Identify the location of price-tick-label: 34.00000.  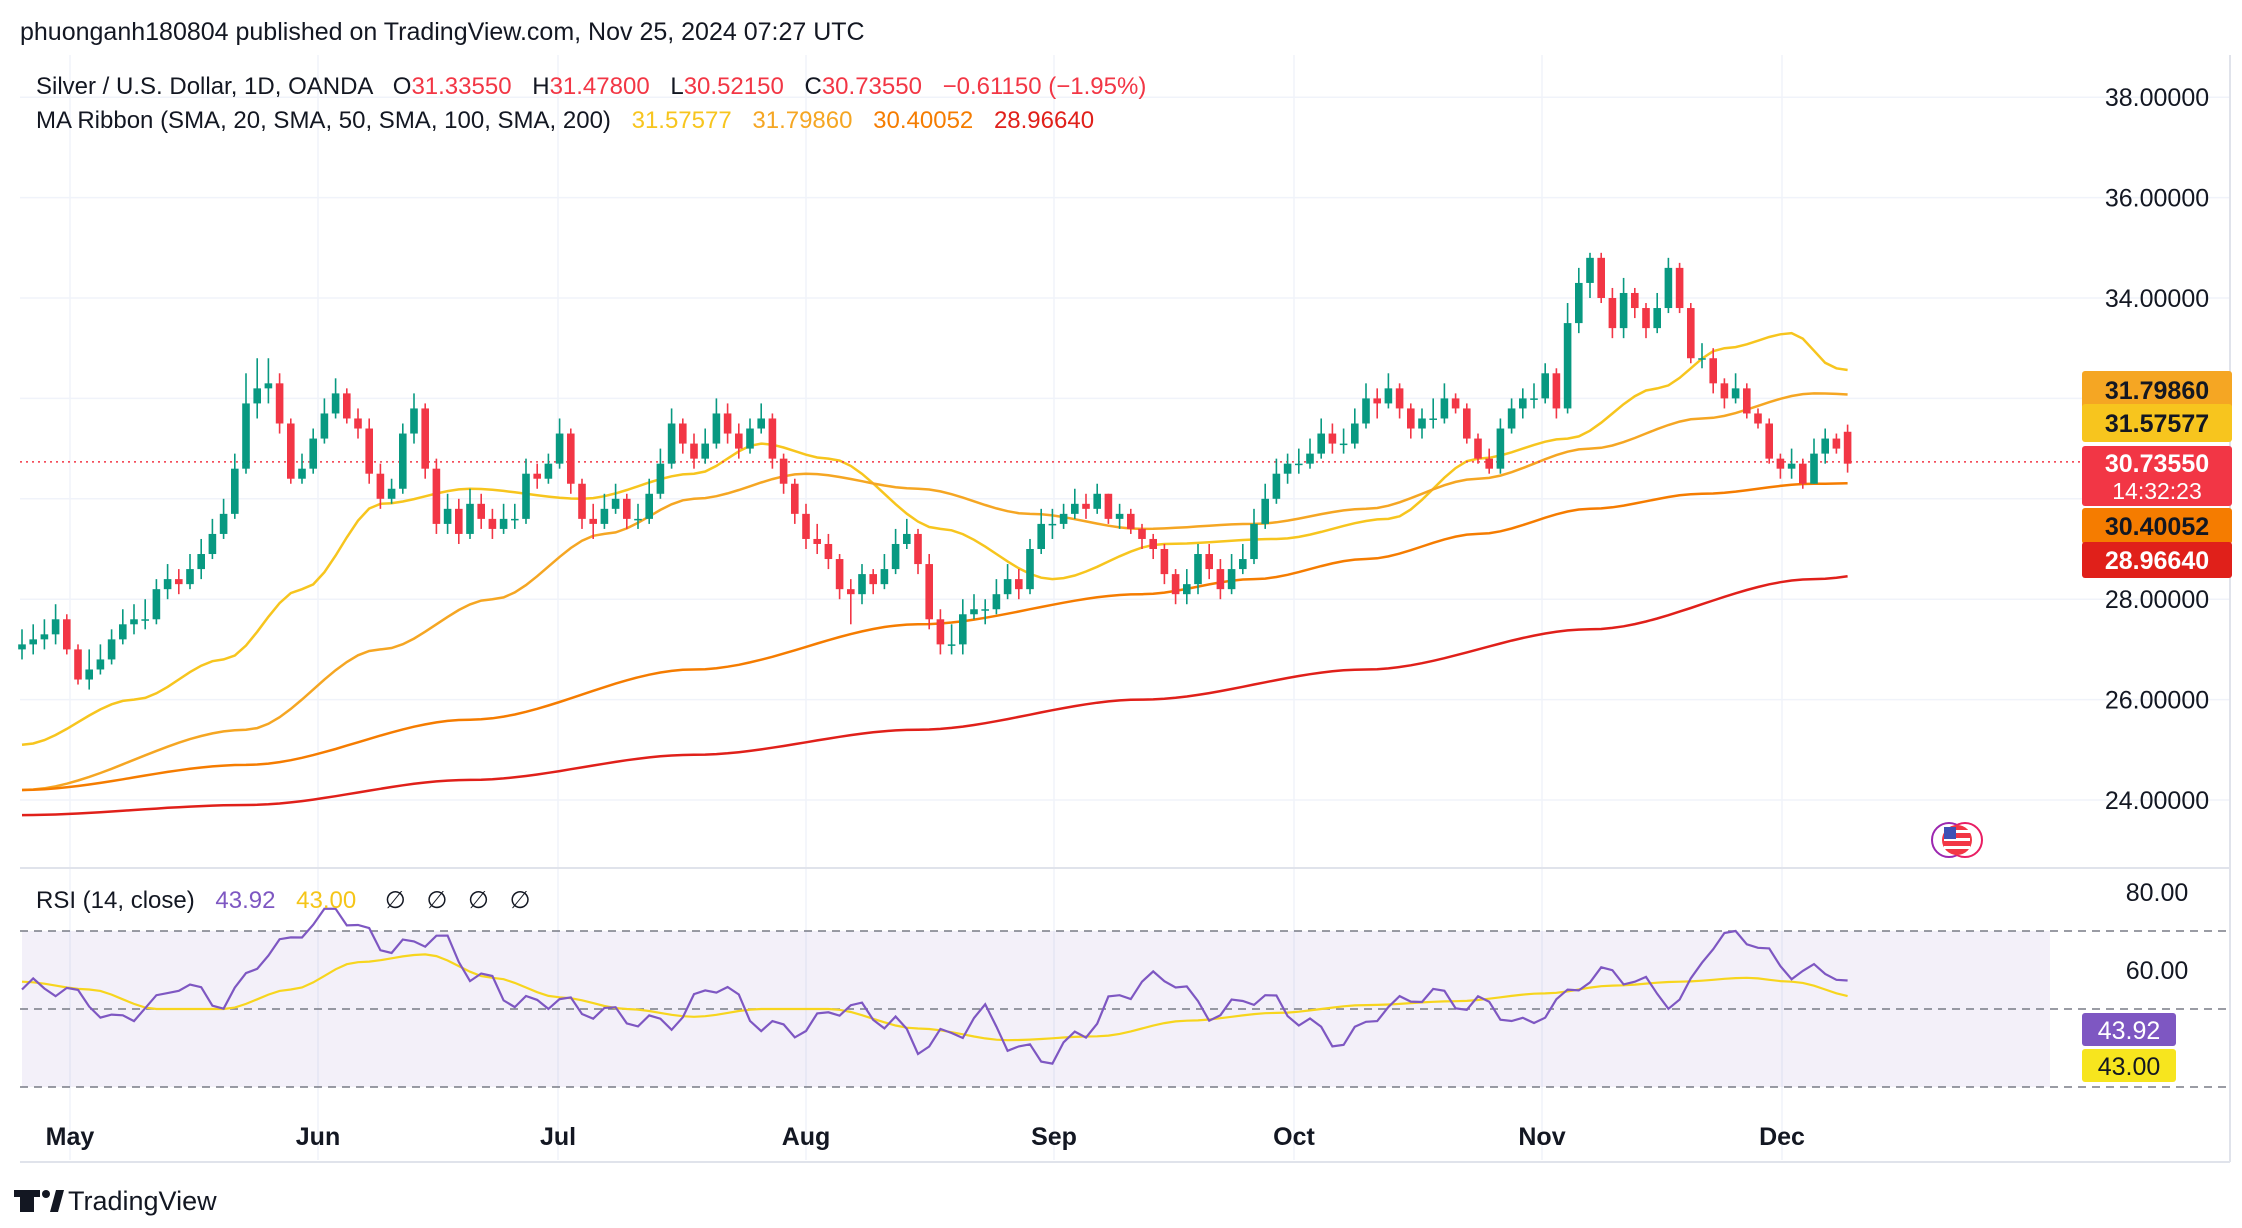
(2157, 299).